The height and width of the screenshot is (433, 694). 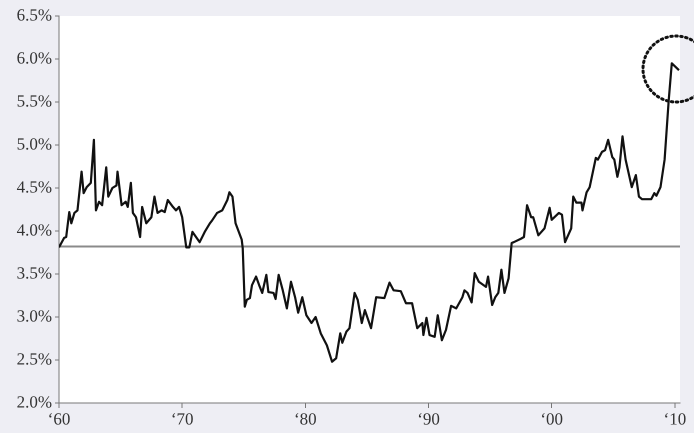 What do you see at coordinates (675, 419) in the screenshot?
I see `x-tick-label: ‘10` at bounding box center [675, 419].